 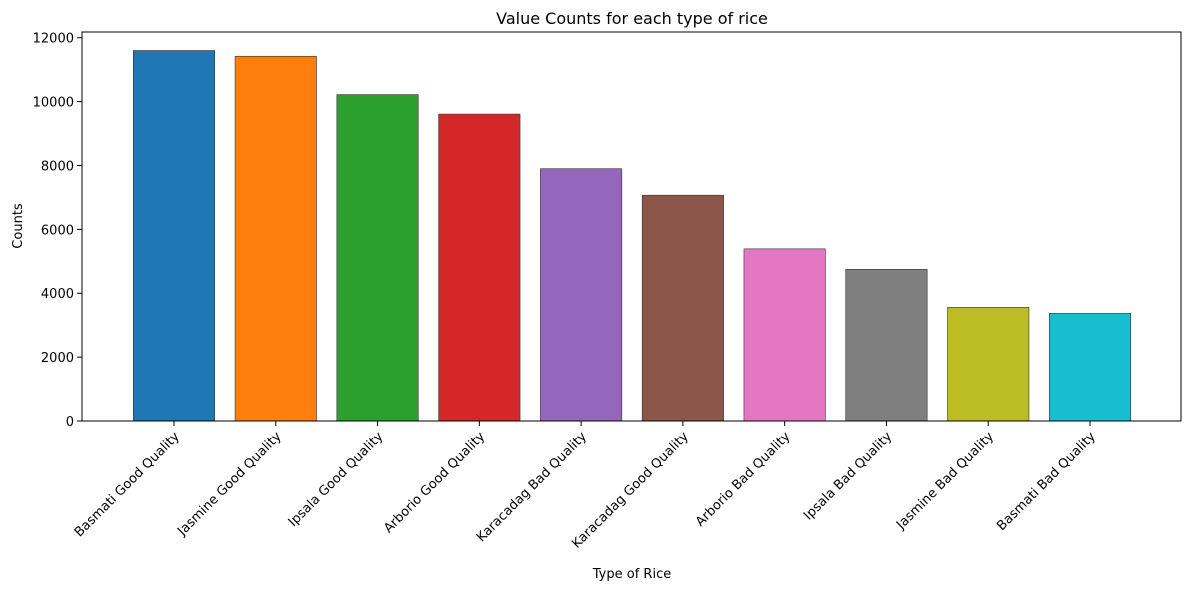 I want to click on x-tick-label: Jasmine Good Quality, so click(x=229, y=484).